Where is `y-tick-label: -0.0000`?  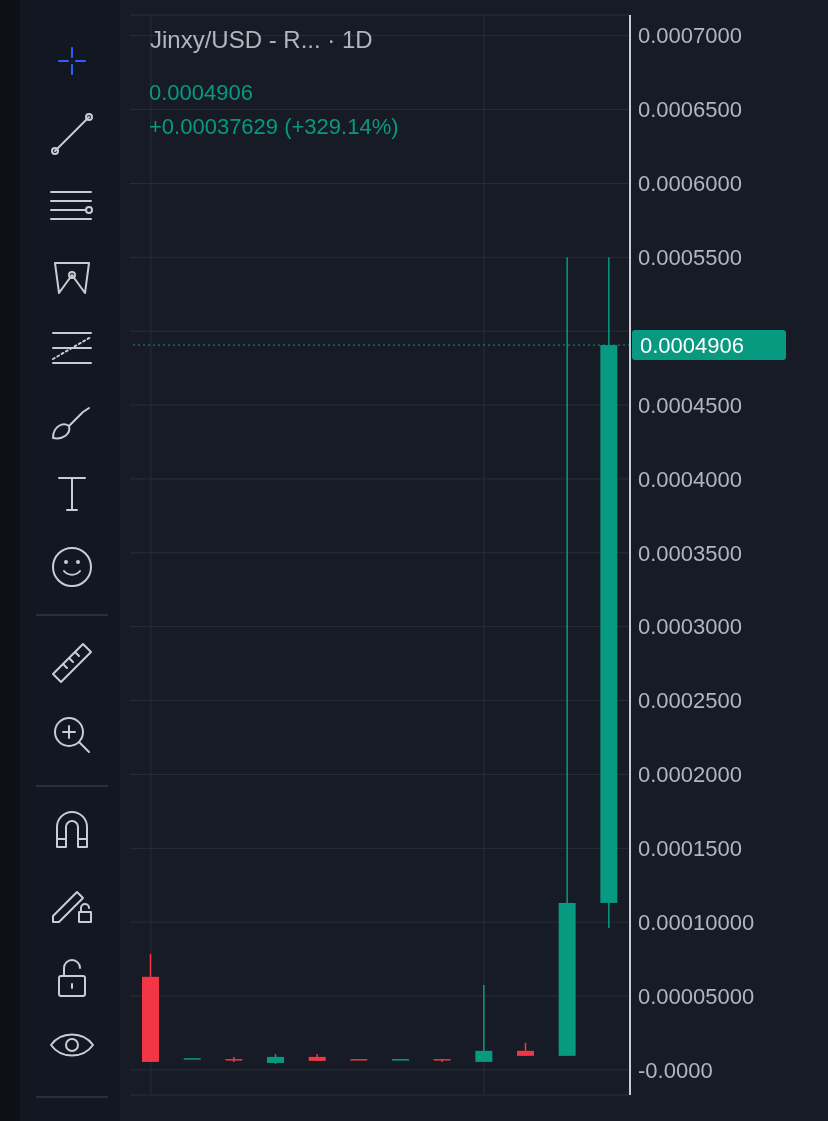
y-tick-label: -0.0000 is located at coordinates (675, 1070).